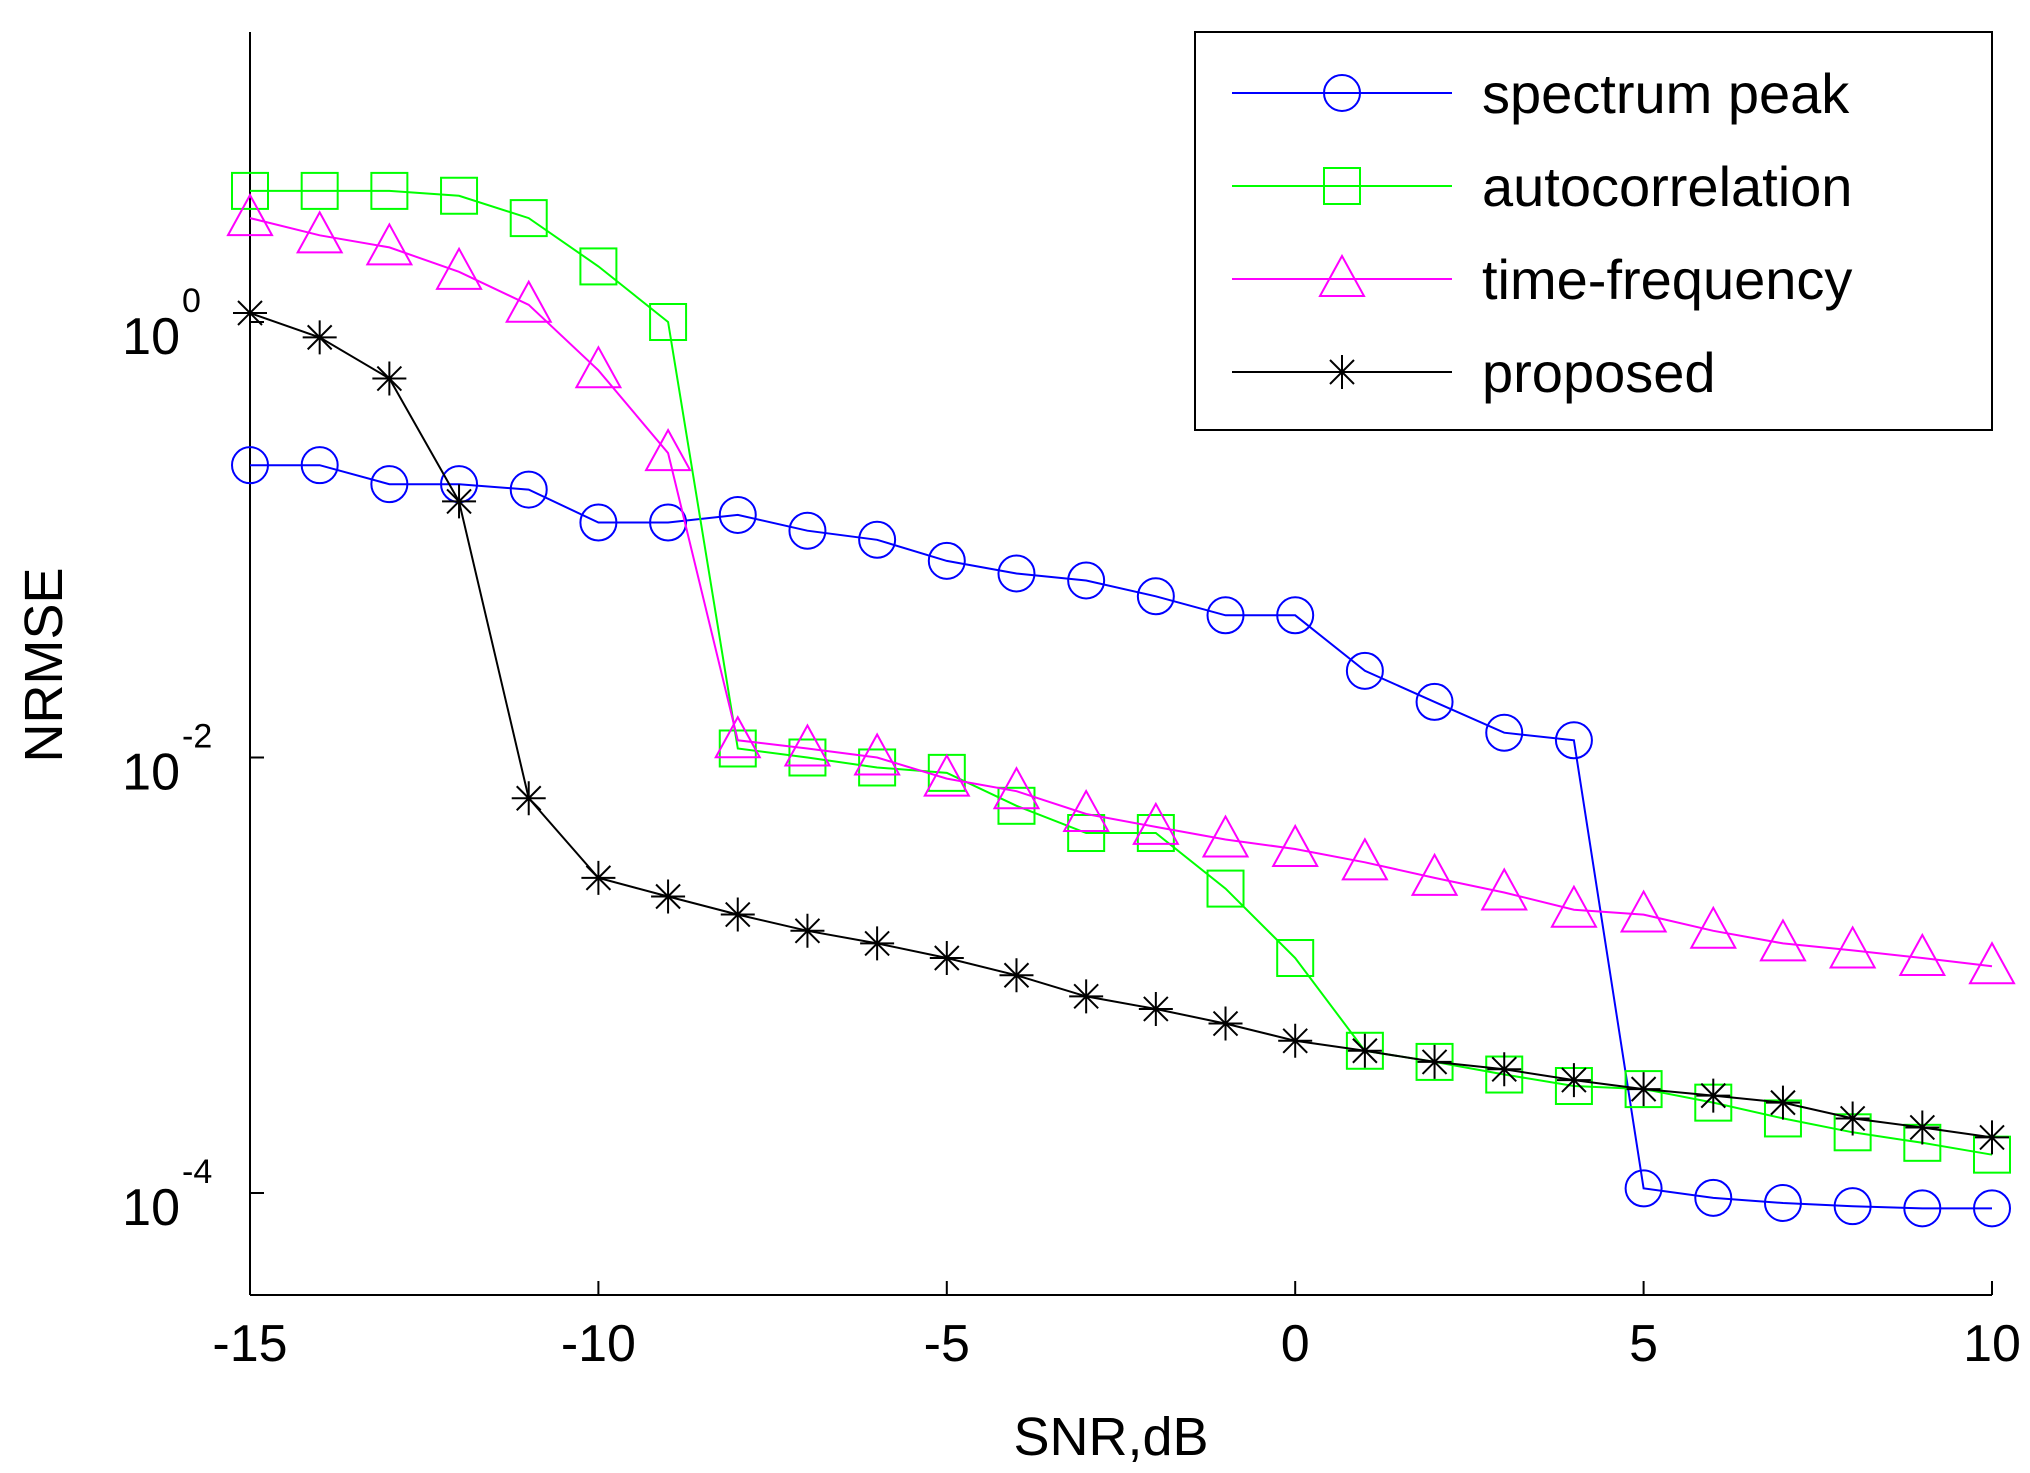 The width and height of the screenshot is (2030, 1473). Describe the element at coordinates (1667, 186) in the screenshot. I see `legend-label: autocorrelation` at that location.